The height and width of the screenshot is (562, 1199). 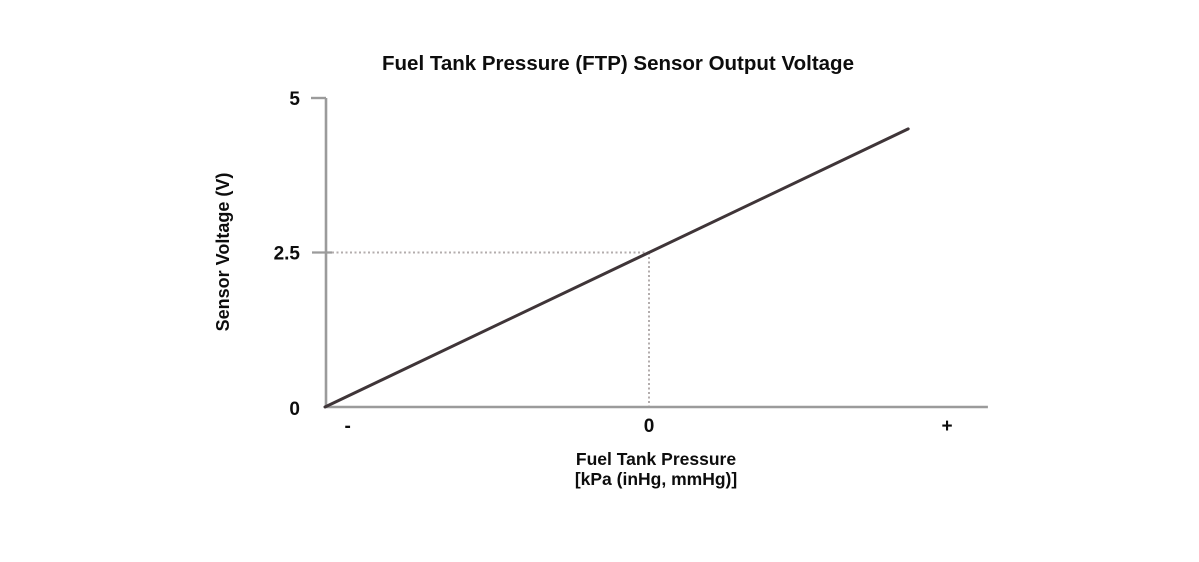 I want to click on x-axis-title-line1: Fuel Tank Pressure, so click(x=656, y=459).